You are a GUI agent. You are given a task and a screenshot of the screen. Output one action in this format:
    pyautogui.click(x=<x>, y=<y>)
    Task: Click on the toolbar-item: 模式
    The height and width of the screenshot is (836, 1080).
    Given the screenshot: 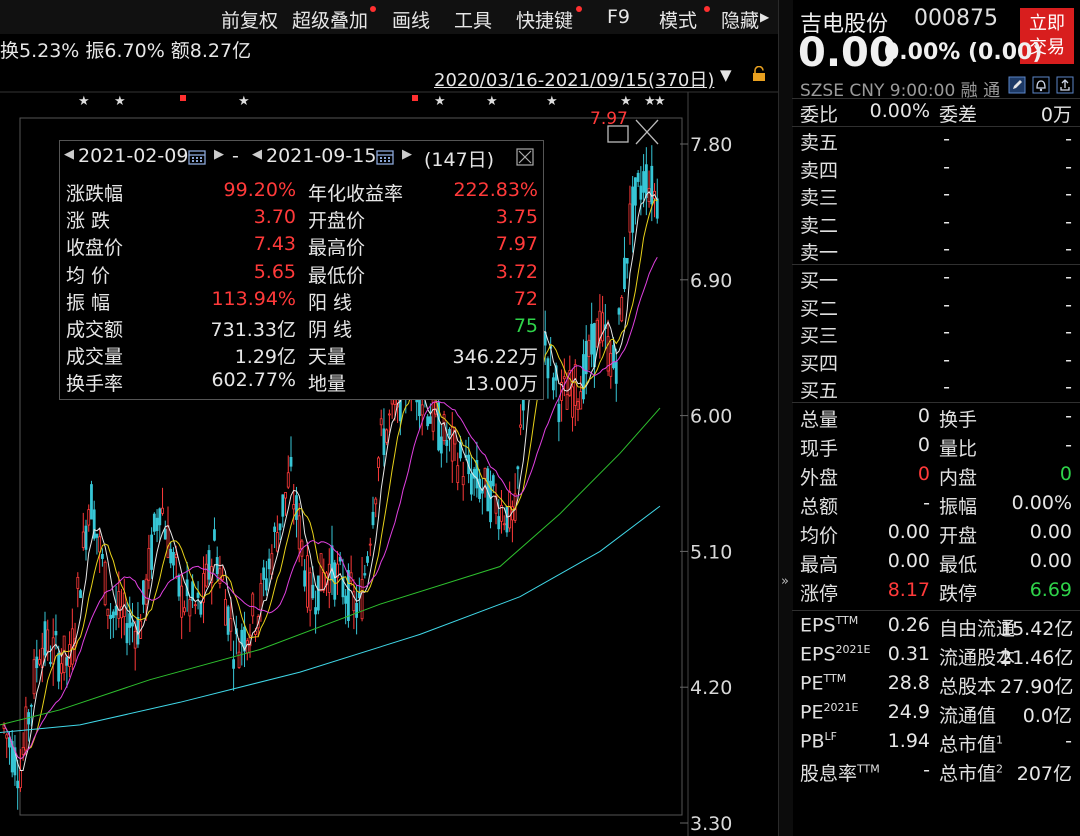 What is the action you would take?
    pyautogui.click(x=678, y=21)
    